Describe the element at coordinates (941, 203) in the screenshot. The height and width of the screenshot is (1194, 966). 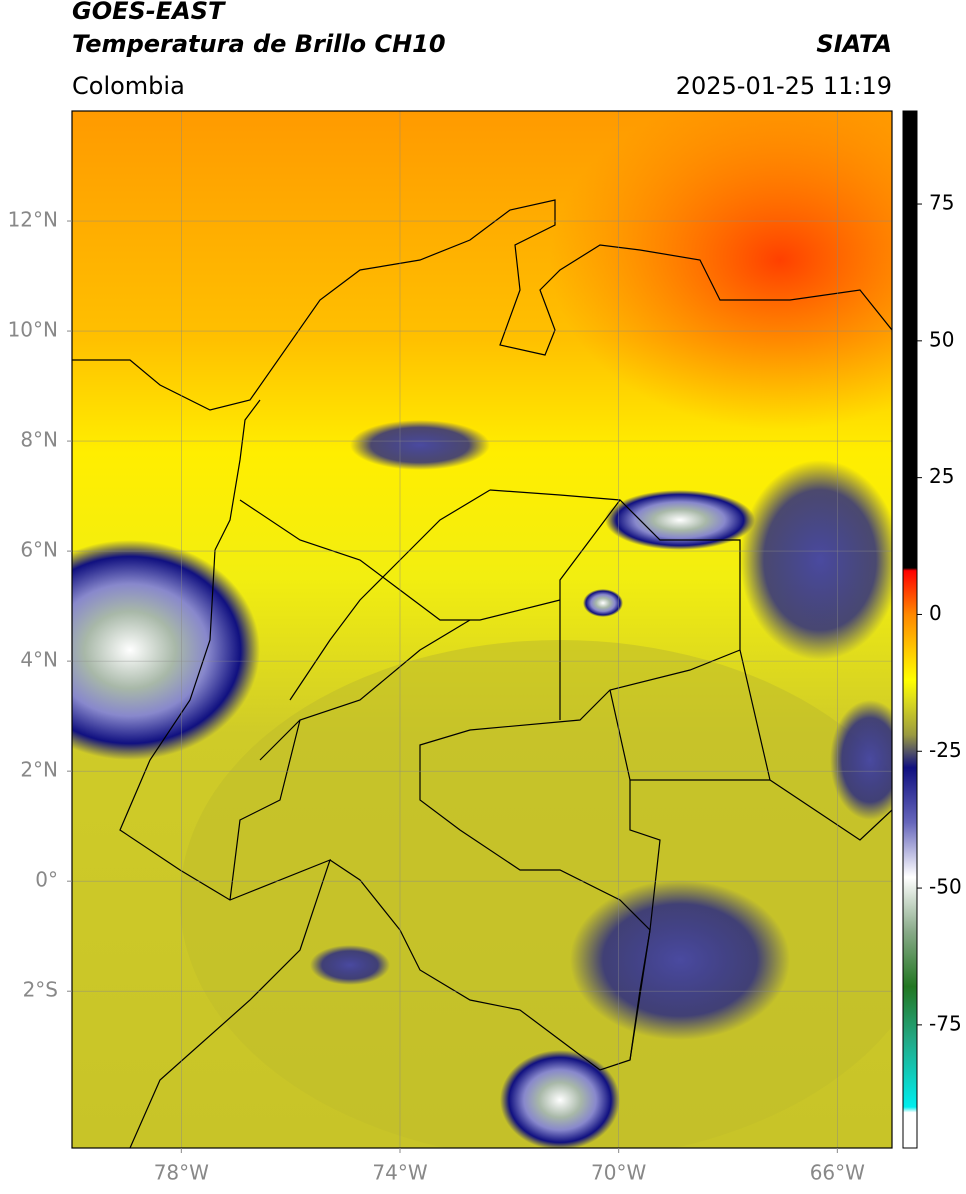
I see `colorbar-label: 75` at that location.